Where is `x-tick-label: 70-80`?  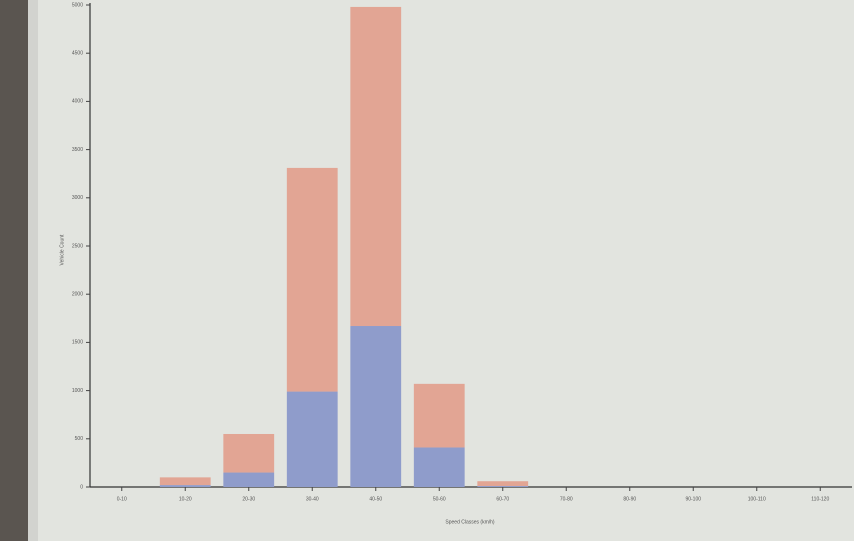 x-tick-label: 70-80 is located at coordinates (566, 499).